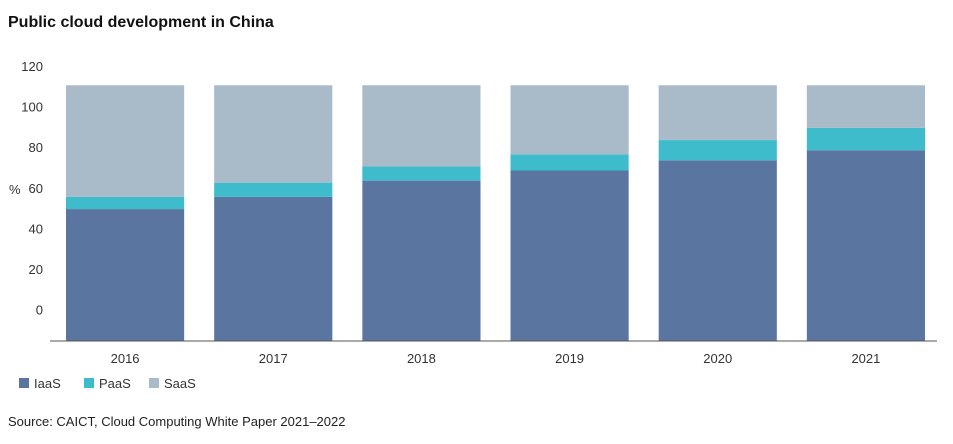 The height and width of the screenshot is (444, 953). Describe the element at coordinates (865, 245) in the screenshot. I see `bar-segment-iaas-2021` at that location.